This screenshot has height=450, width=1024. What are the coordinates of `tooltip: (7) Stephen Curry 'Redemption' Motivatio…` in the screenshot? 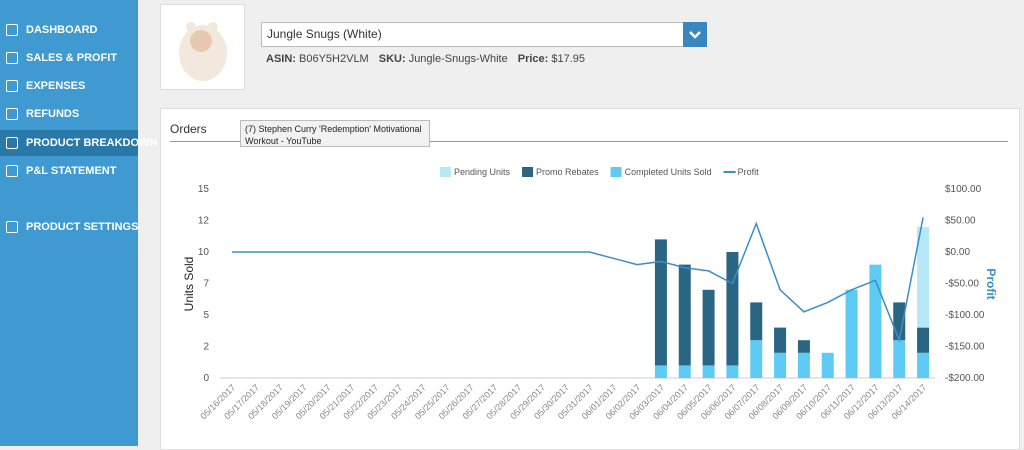 It's located at (335, 133).